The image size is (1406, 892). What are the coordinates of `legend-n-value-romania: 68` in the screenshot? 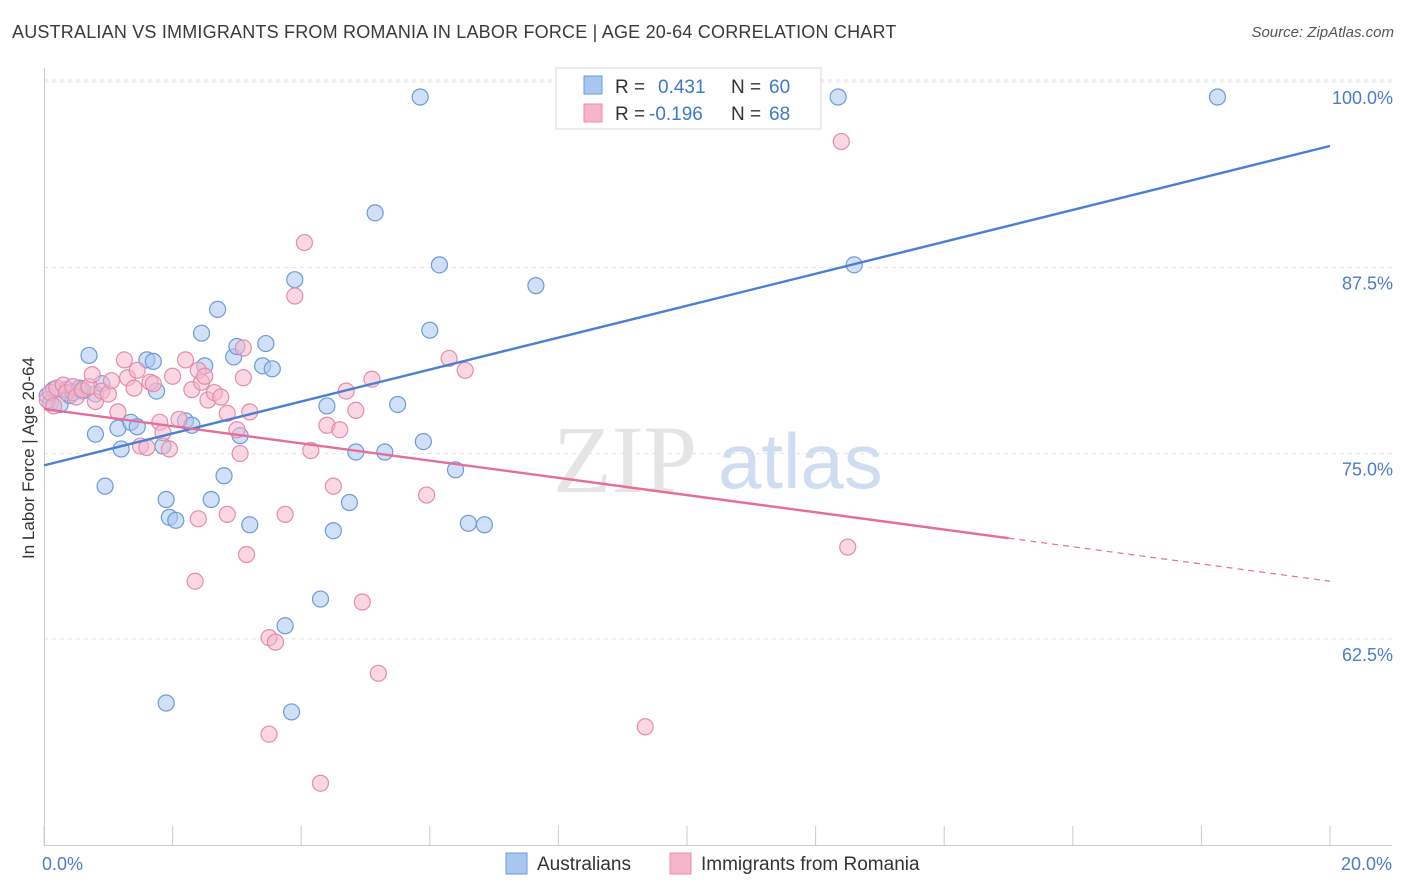 It's located at (779, 114).